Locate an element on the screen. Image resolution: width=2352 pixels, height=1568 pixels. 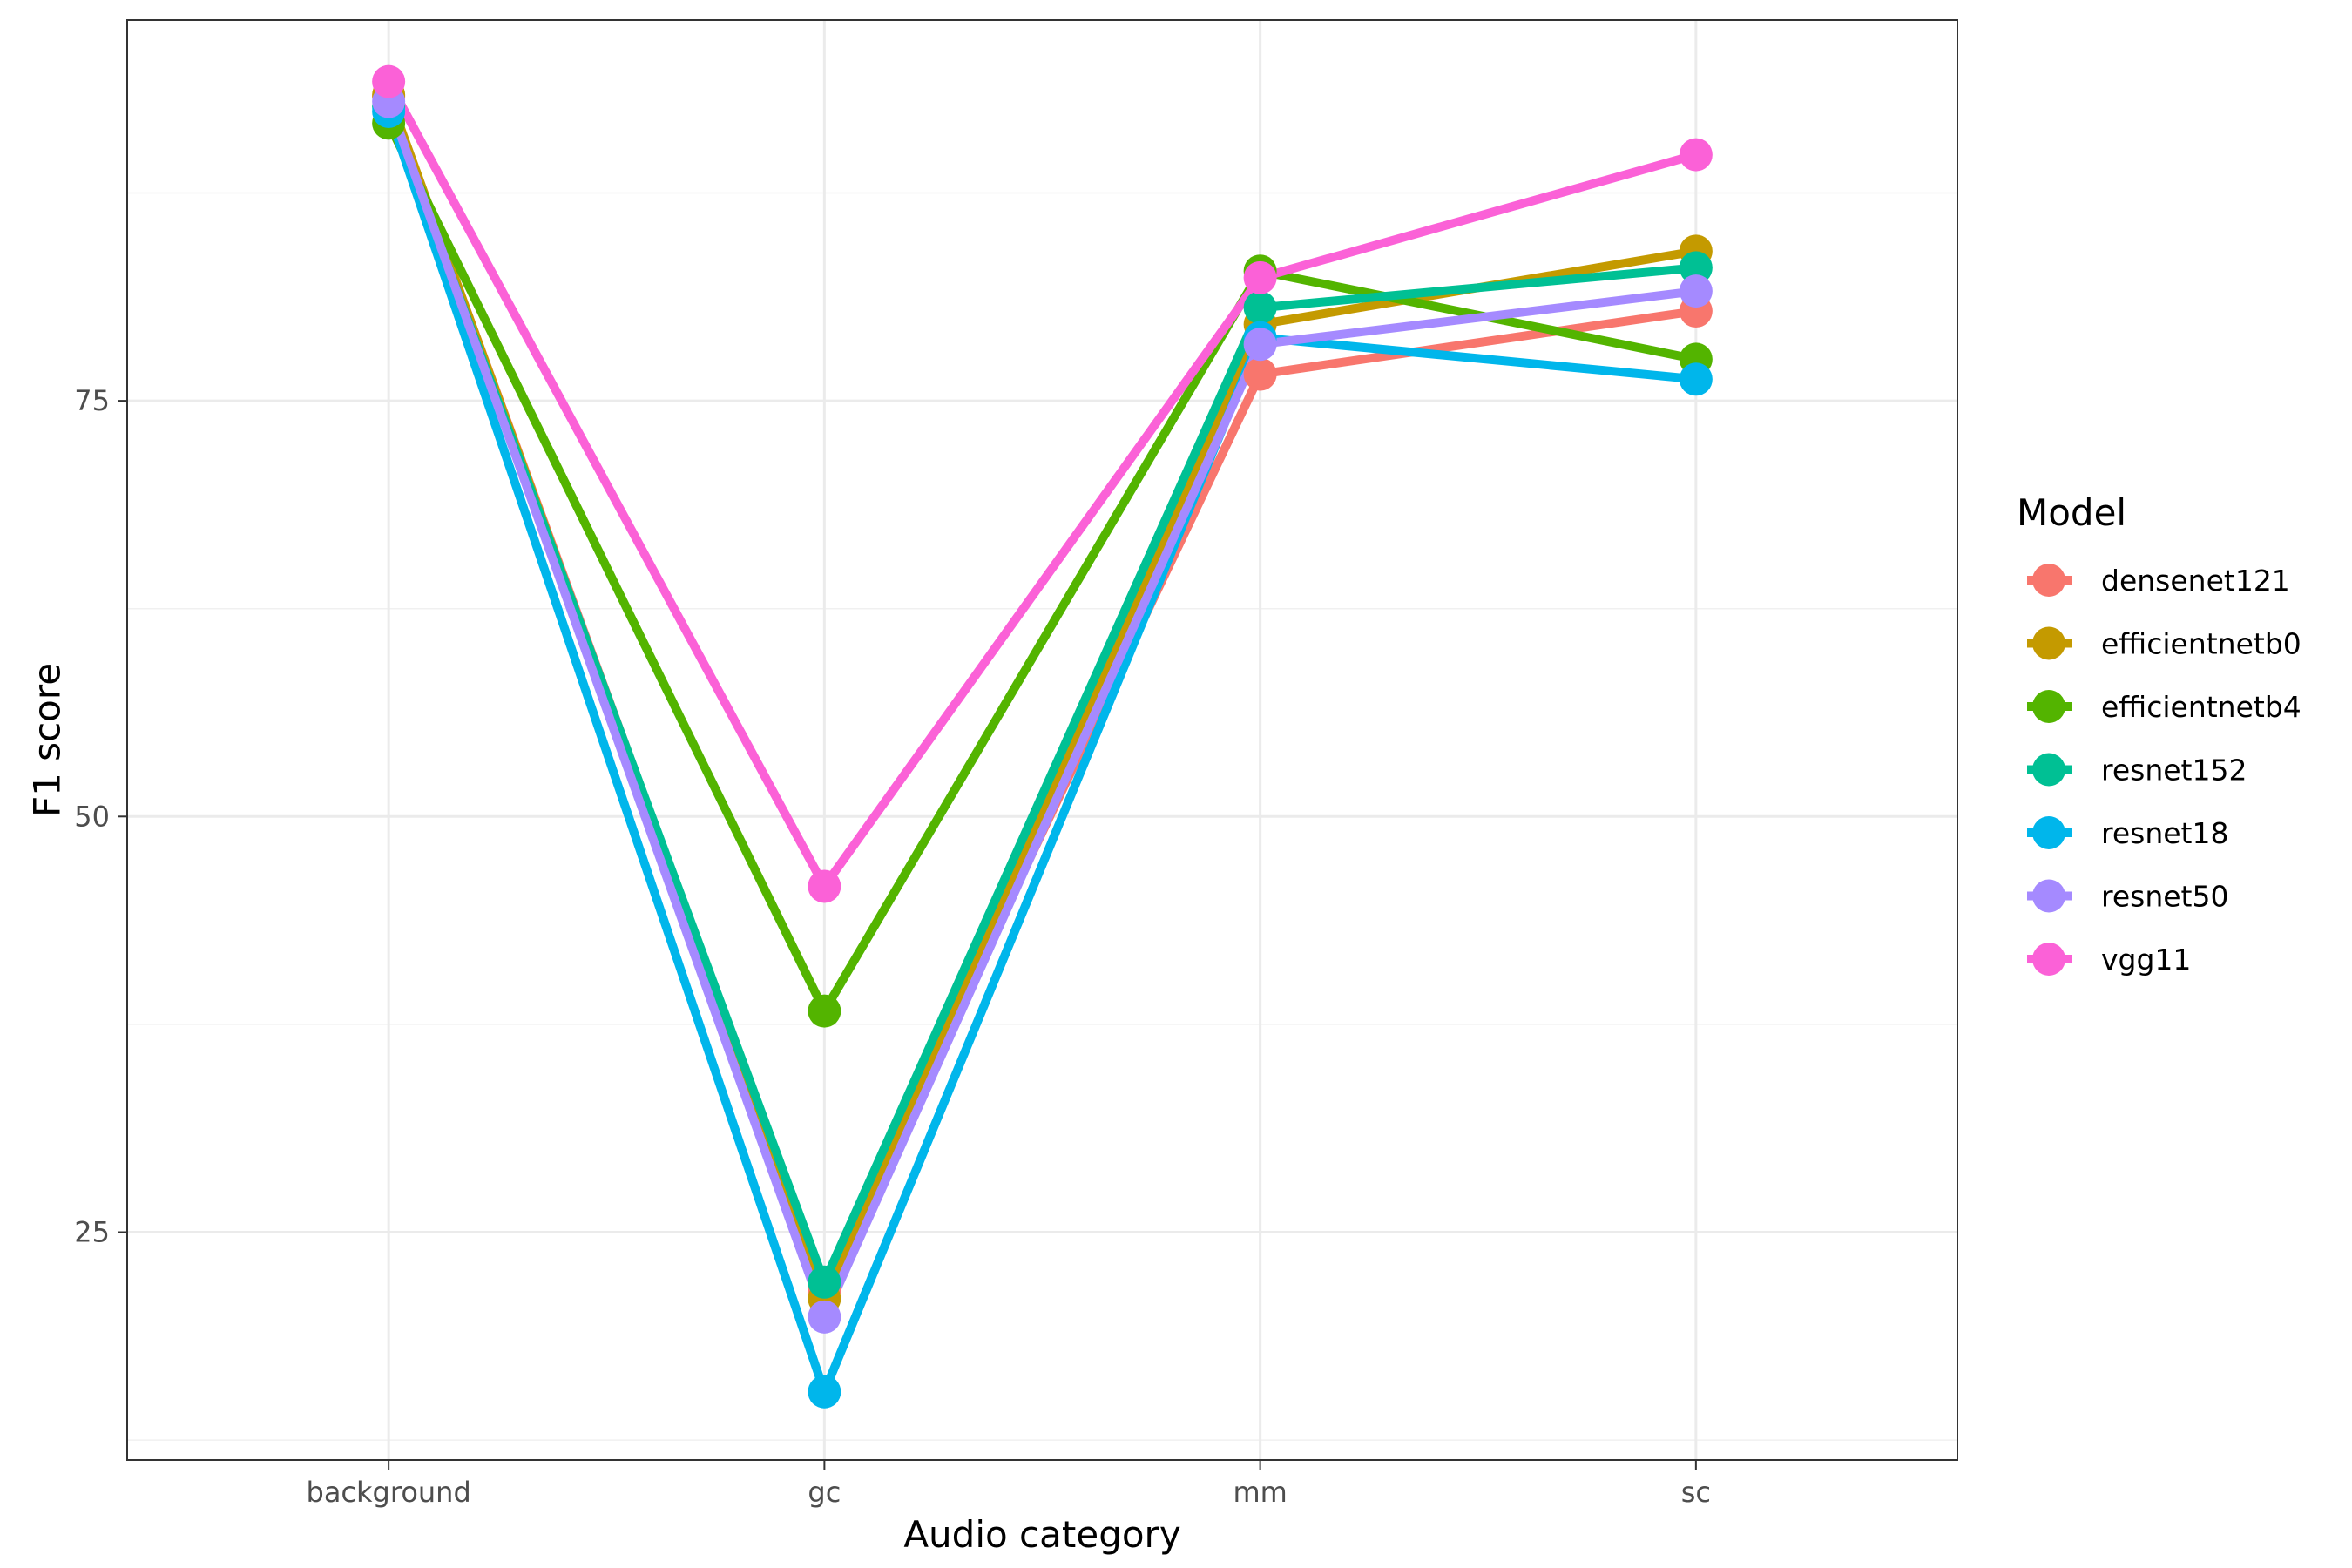
legend-label-efficientnetb0: efficientnetb0 is located at coordinates (2201, 644).